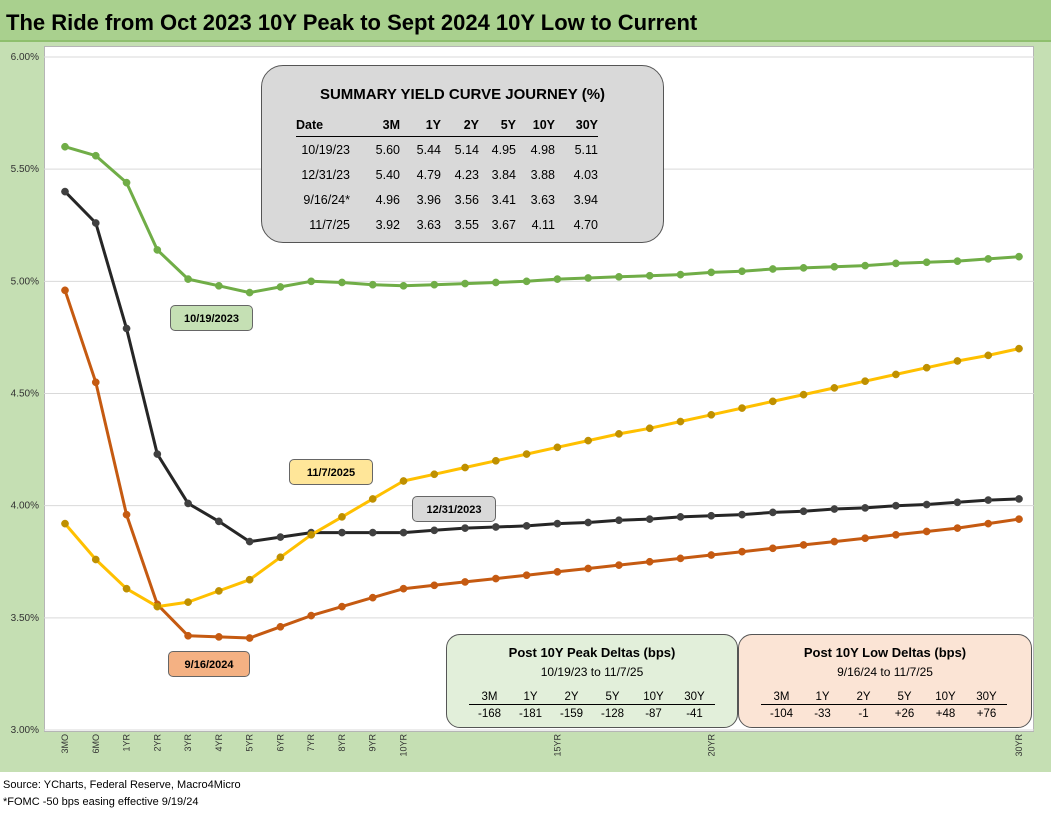 The width and height of the screenshot is (1051, 817). I want to click on label-9-16-2024: 9/16/2024, so click(209, 664).